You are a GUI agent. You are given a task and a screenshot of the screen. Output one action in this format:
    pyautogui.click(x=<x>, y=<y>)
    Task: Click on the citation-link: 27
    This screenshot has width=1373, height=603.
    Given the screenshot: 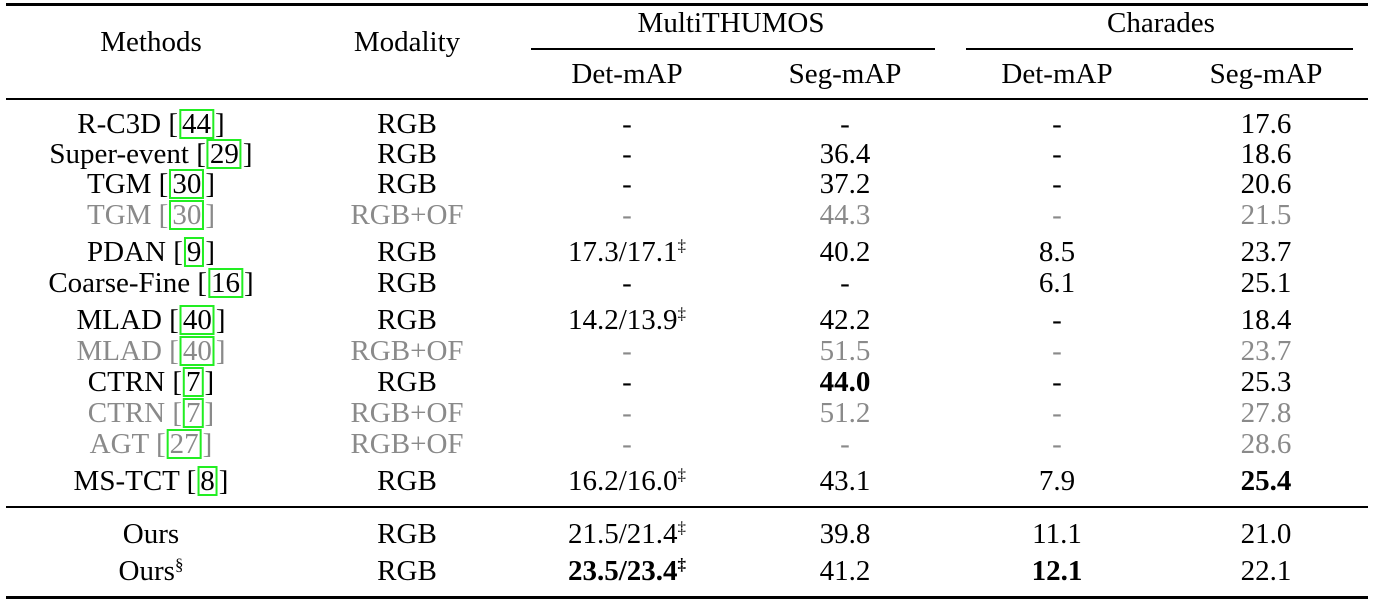 What is the action you would take?
    pyautogui.click(x=184, y=444)
    